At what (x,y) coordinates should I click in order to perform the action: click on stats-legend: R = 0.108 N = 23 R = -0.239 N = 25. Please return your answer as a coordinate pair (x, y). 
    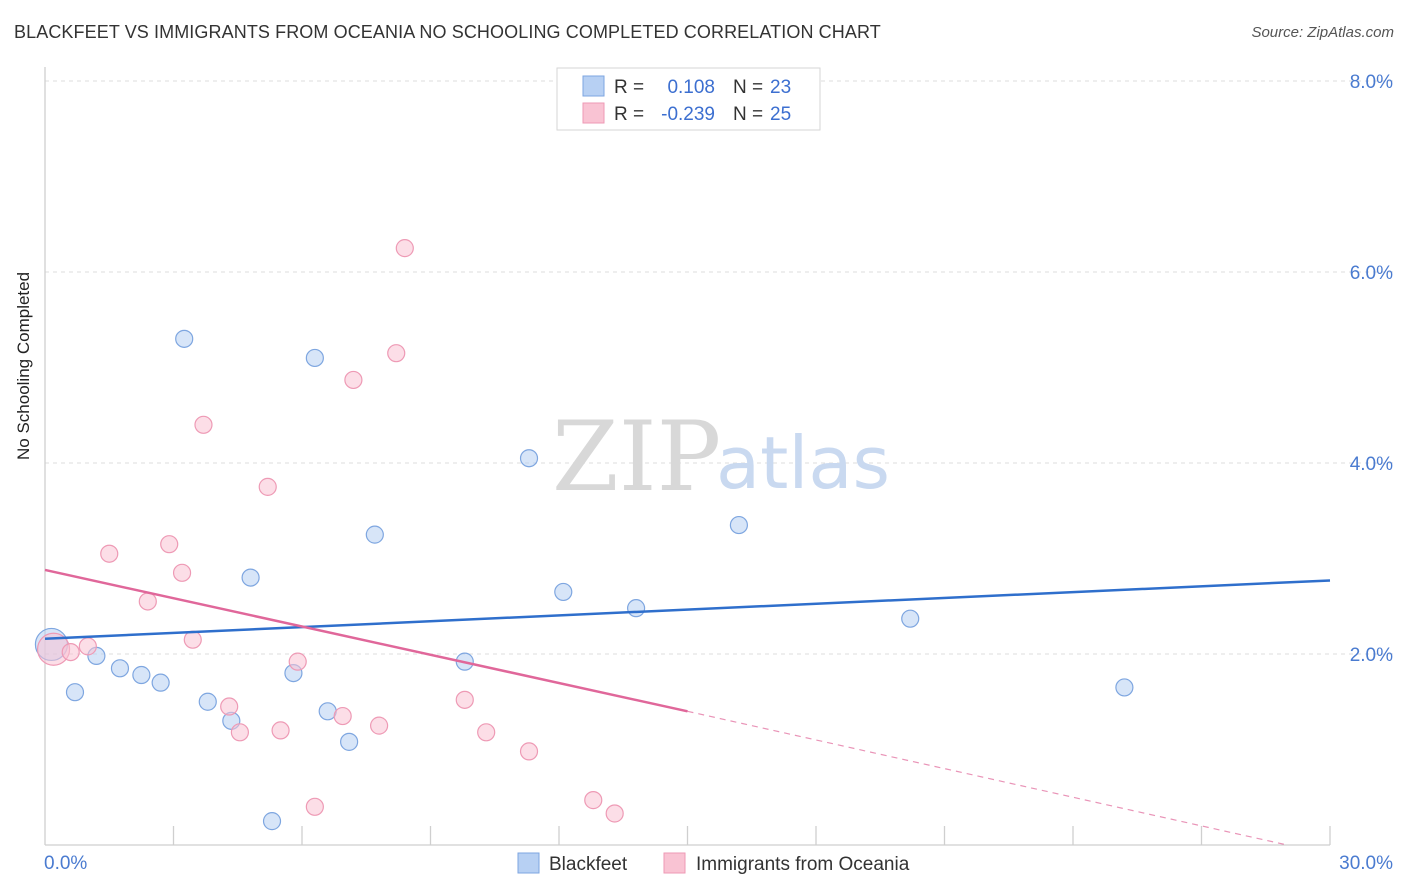
    Looking at the image, I should click on (688, 99).